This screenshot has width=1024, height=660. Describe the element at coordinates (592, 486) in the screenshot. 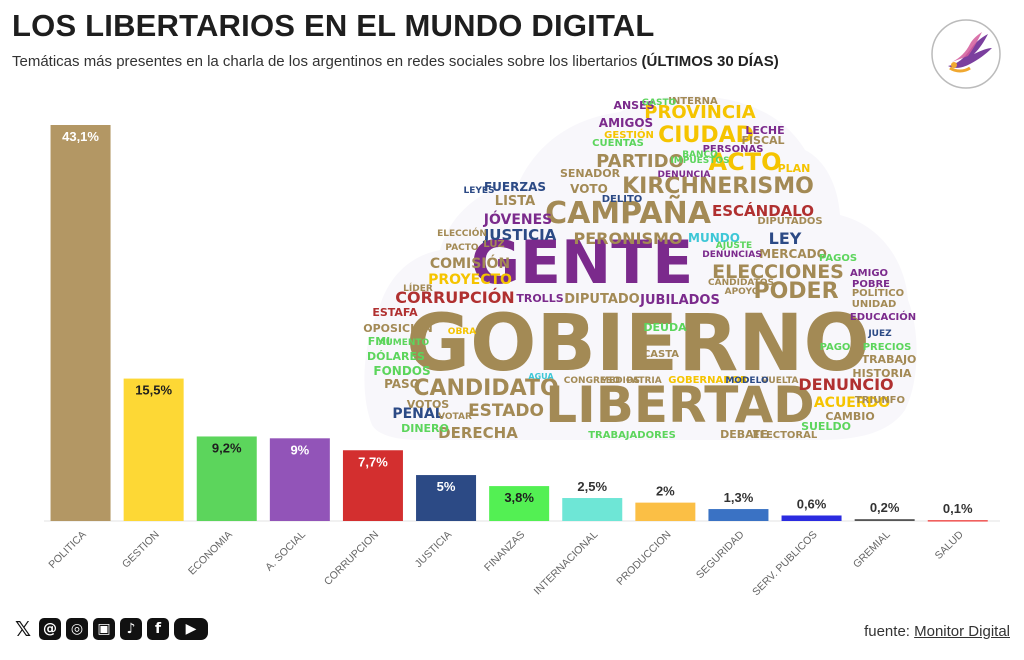

I see `bar-value-label: 2,5%` at that location.